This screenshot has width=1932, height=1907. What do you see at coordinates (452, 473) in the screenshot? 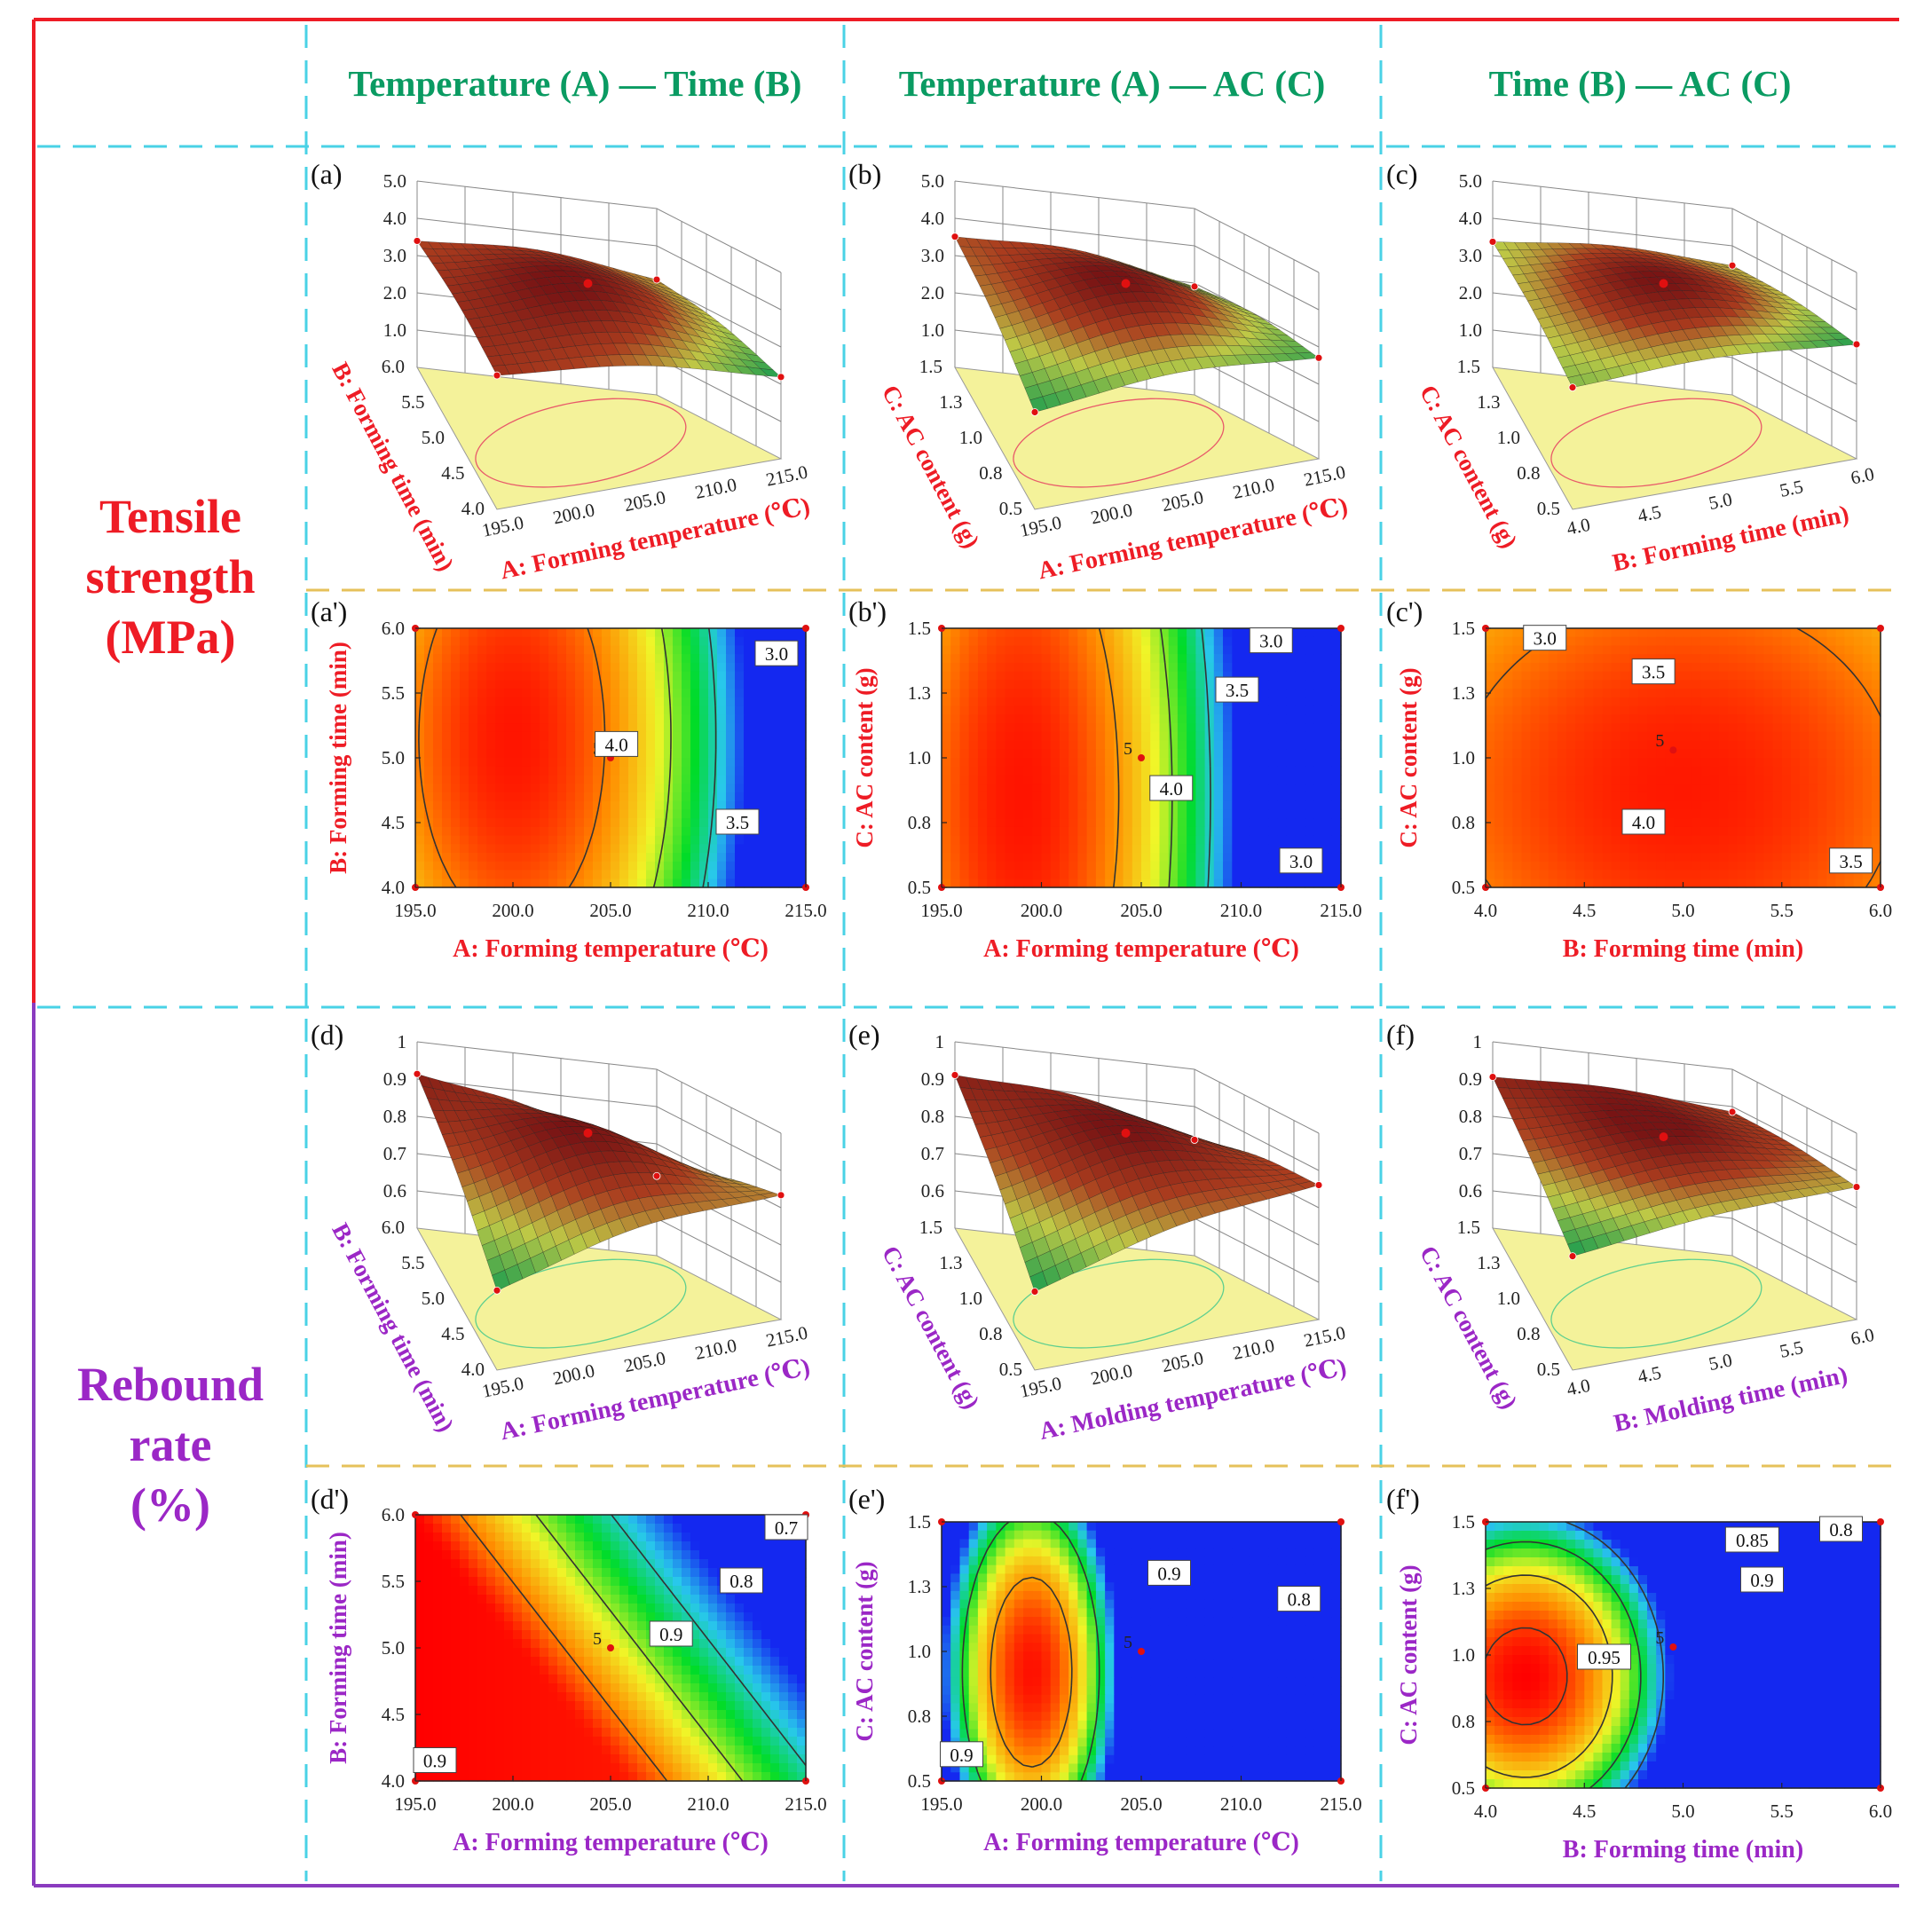
I see `y-tick-label: 4.5` at bounding box center [452, 473].